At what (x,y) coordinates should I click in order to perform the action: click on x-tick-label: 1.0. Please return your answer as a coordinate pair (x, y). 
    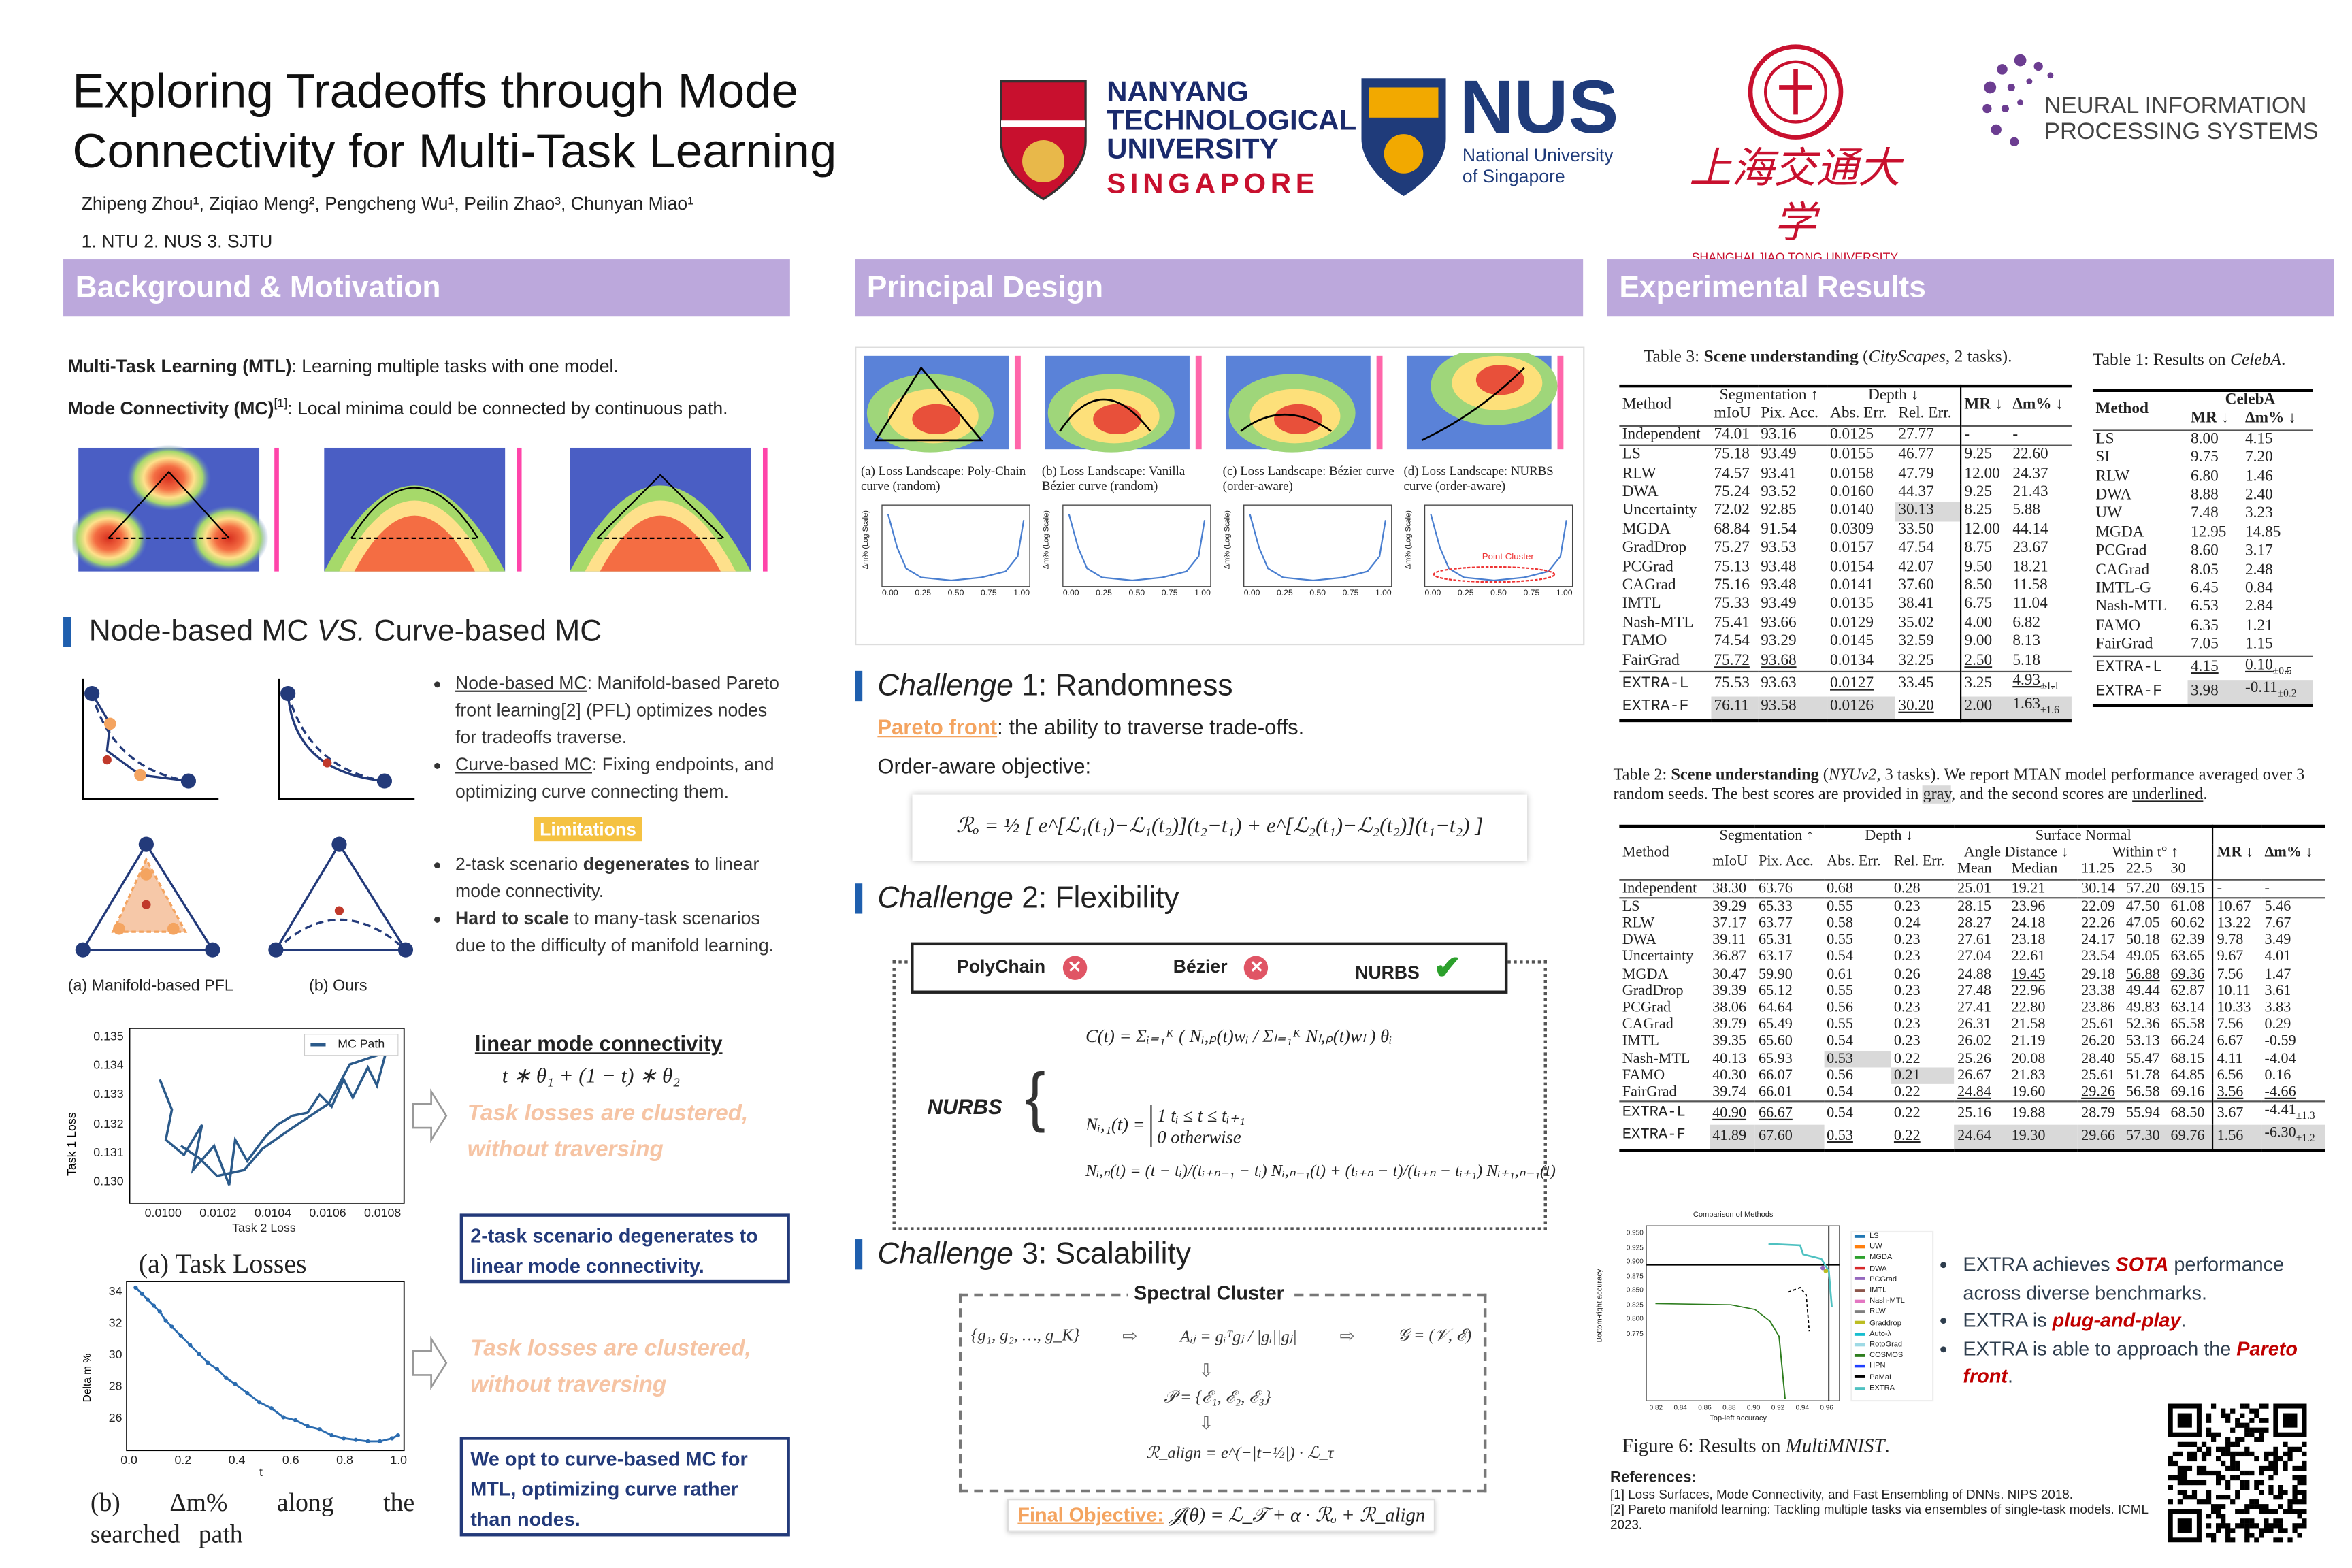
    Looking at the image, I should click on (399, 1460).